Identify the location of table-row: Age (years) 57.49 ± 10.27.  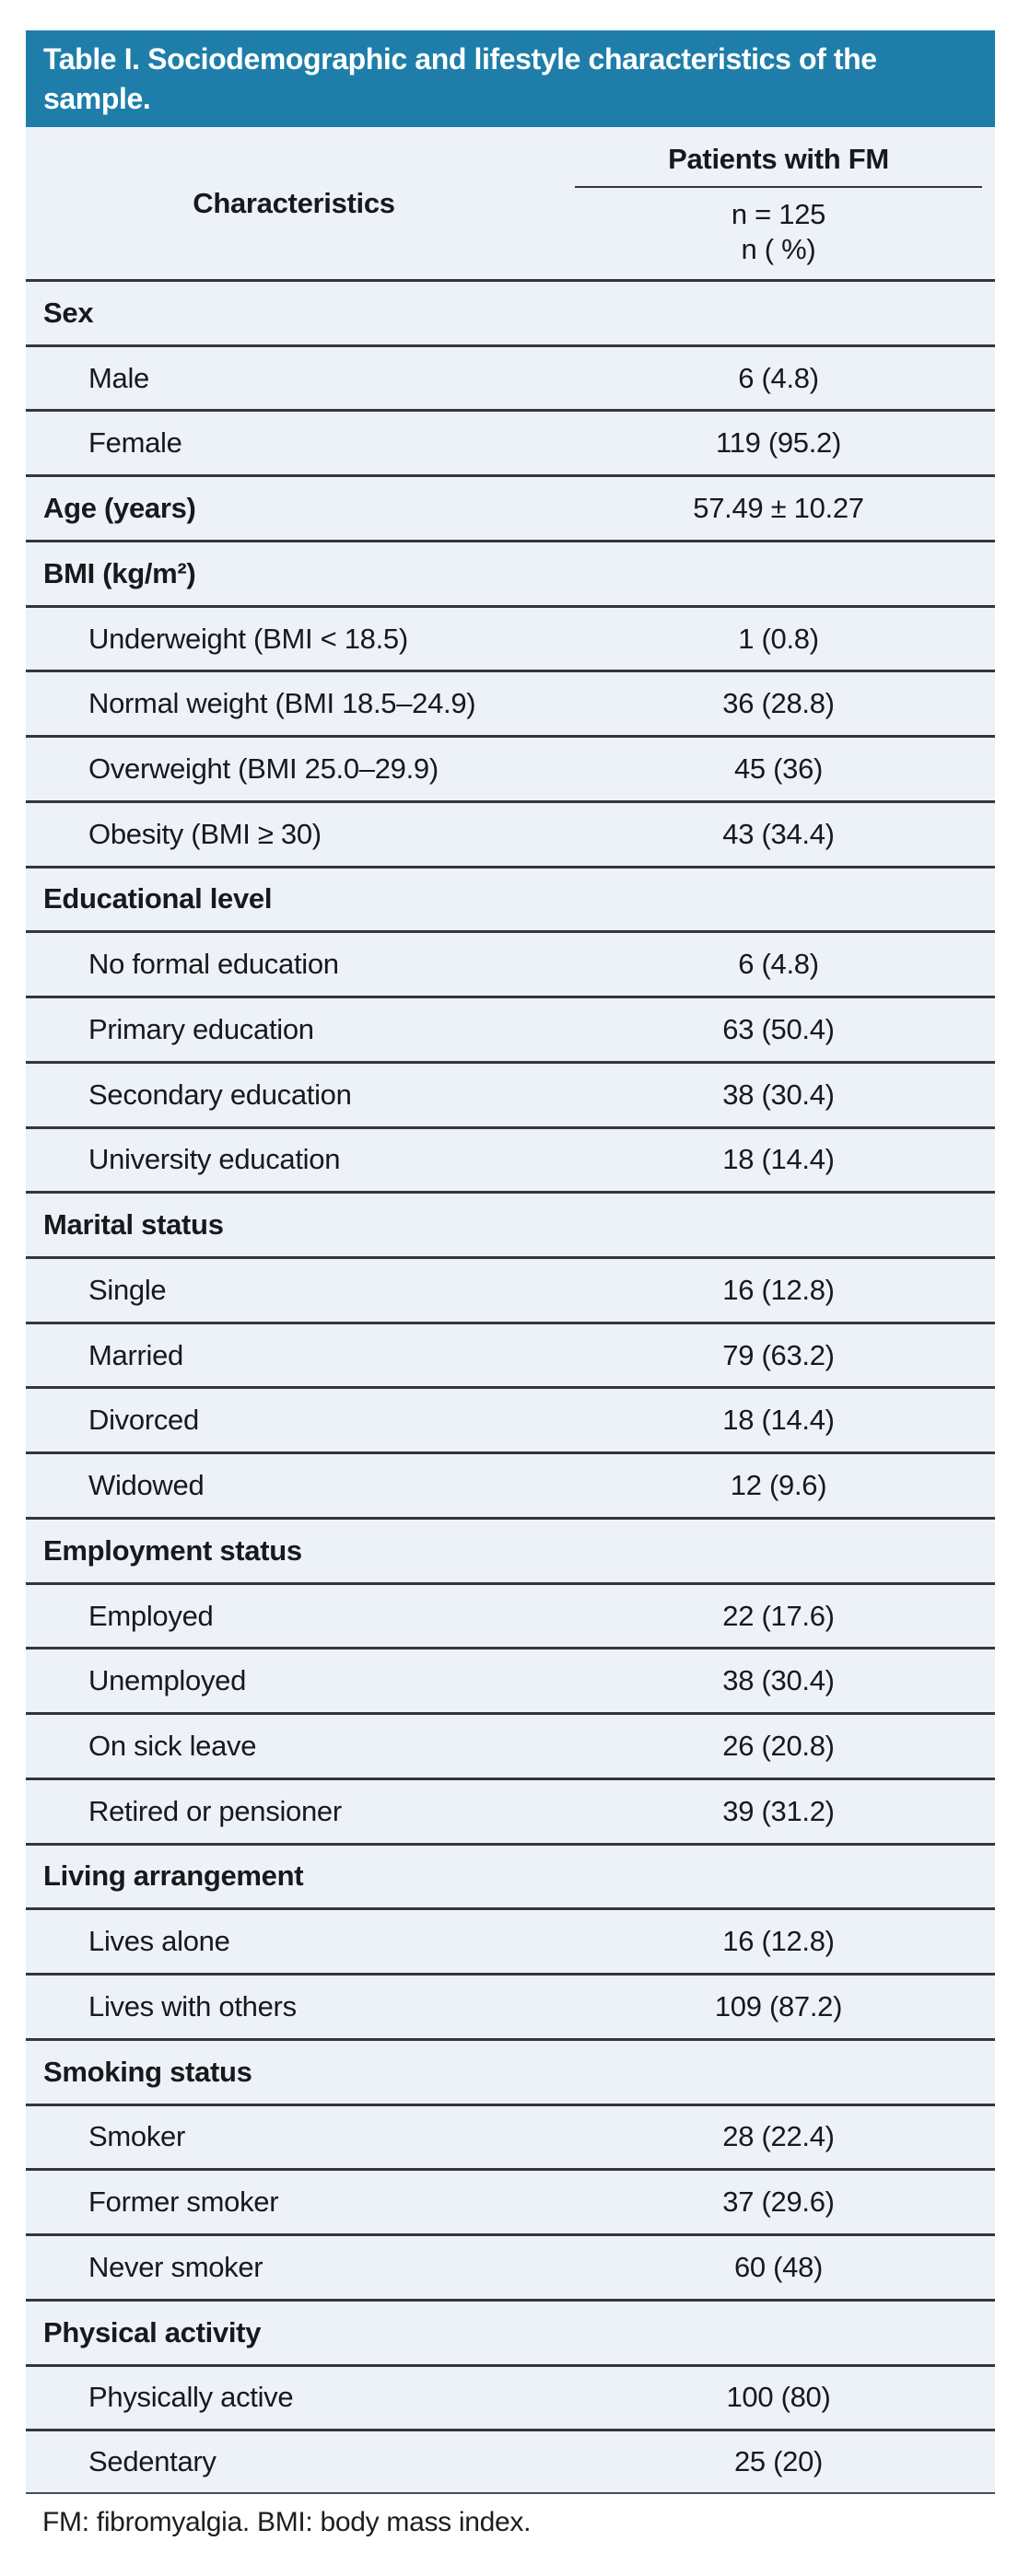
(511, 507).